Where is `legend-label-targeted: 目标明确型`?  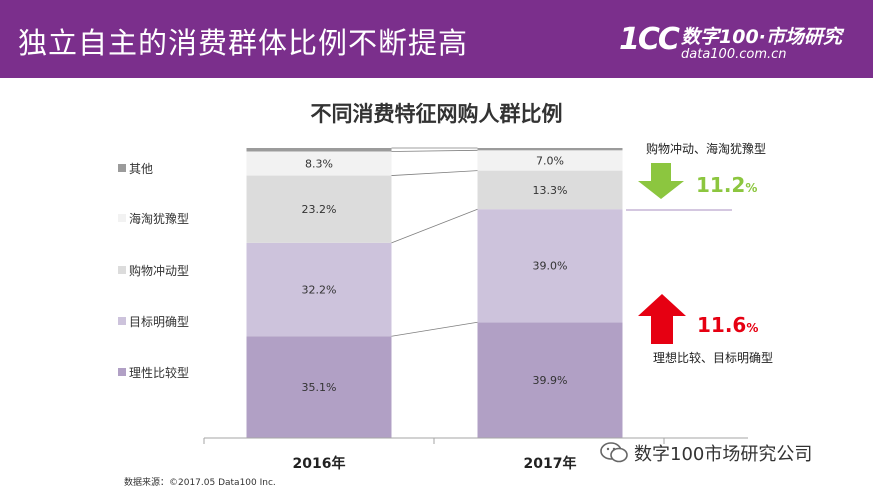
legend-label-targeted: 目标明确型 is located at coordinates (159, 322).